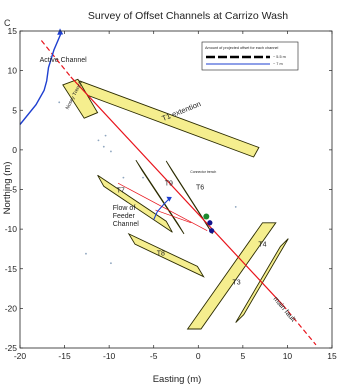 The height and width of the screenshot is (389, 338). What do you see at coordinates (60, 31) in the screenshot?
I see `active-channel-arrowhead` at bounding box center [60, 31].